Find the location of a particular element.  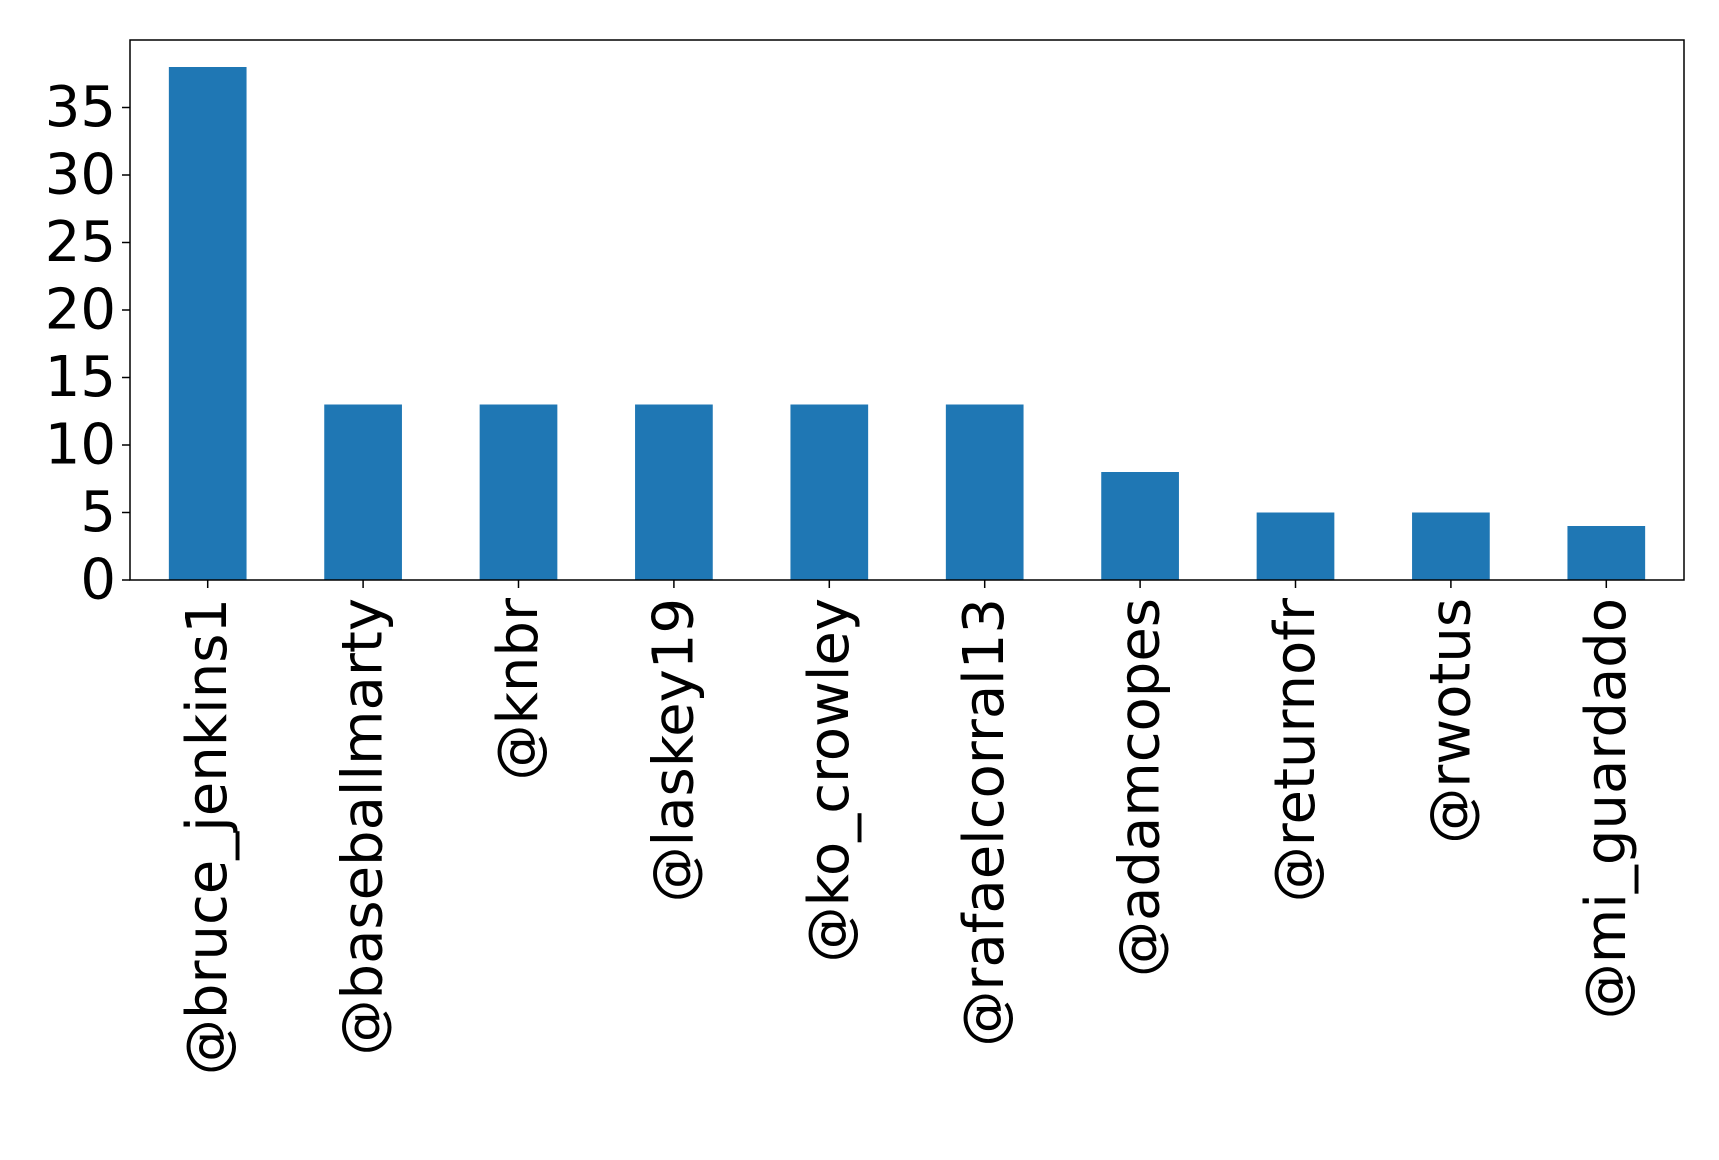

bar-@baseballmarty is located at coordinates (363, 492).